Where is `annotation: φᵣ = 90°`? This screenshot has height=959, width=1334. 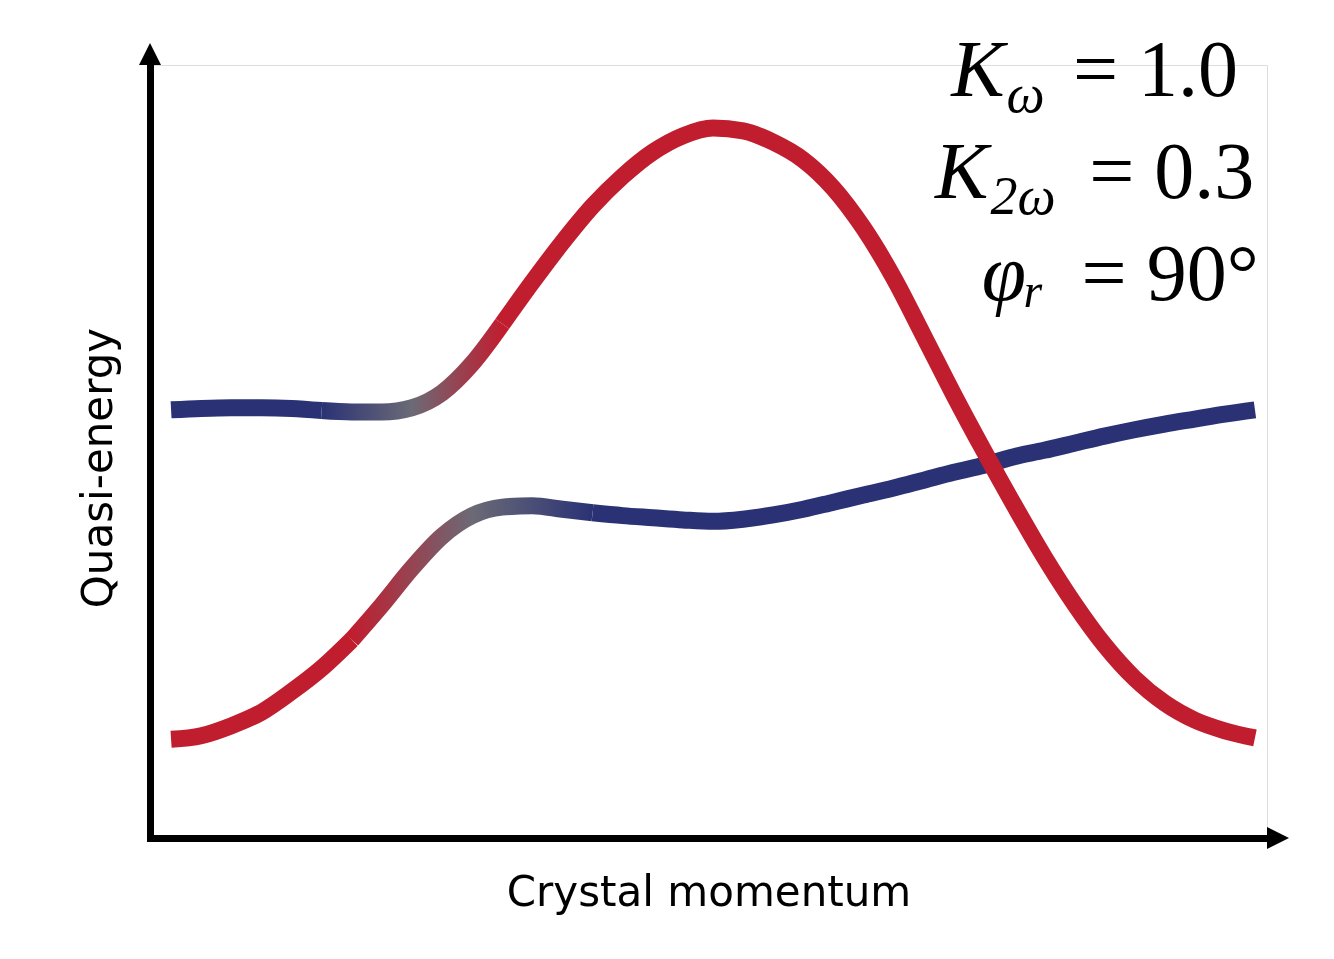 annotation: φᵣ = 90° is located at coordinates (1120, 273).